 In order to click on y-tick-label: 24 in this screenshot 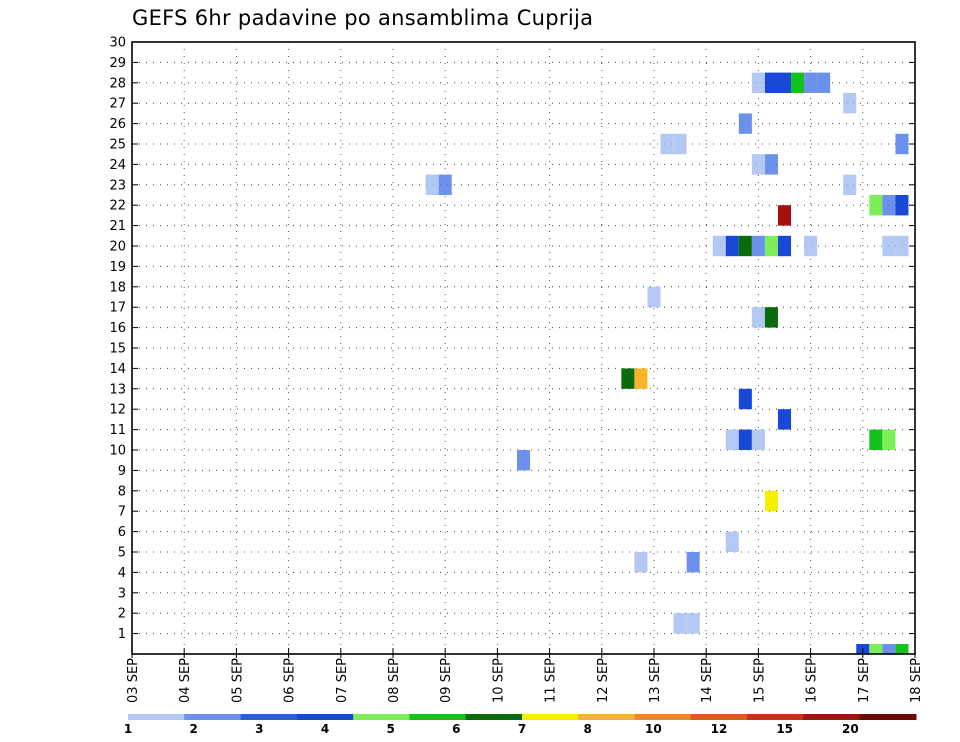, I will do `click(117, 165)`.